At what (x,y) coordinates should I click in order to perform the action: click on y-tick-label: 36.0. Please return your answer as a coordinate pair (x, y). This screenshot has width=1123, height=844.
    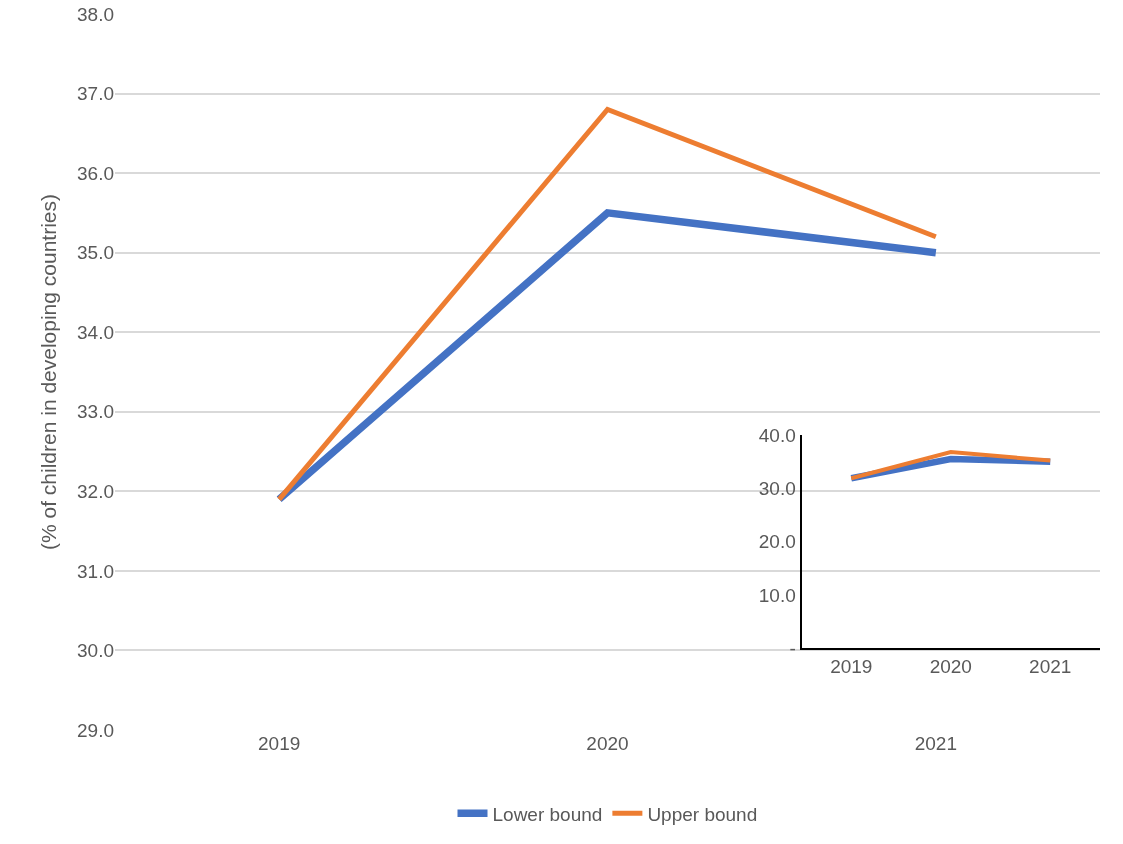
    Looking at the image, I should click on (95, 173).